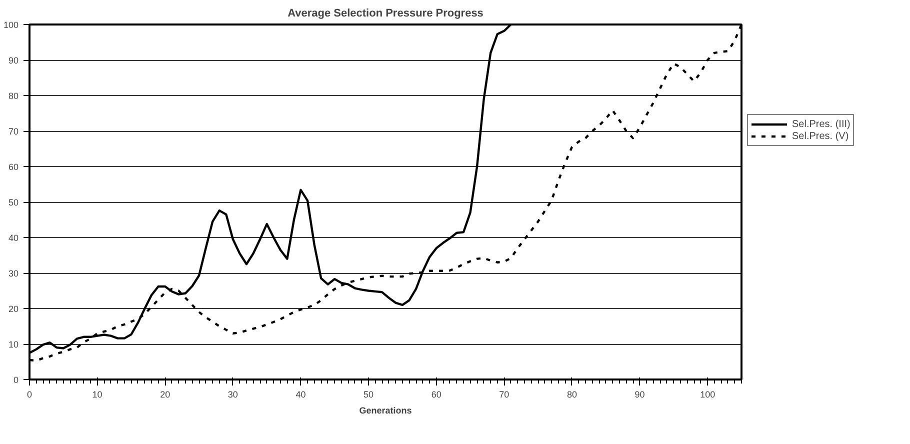  Describe the element at coordinates (13, 309) in the screenshot. I see `y-tick-label: 20` at that location.